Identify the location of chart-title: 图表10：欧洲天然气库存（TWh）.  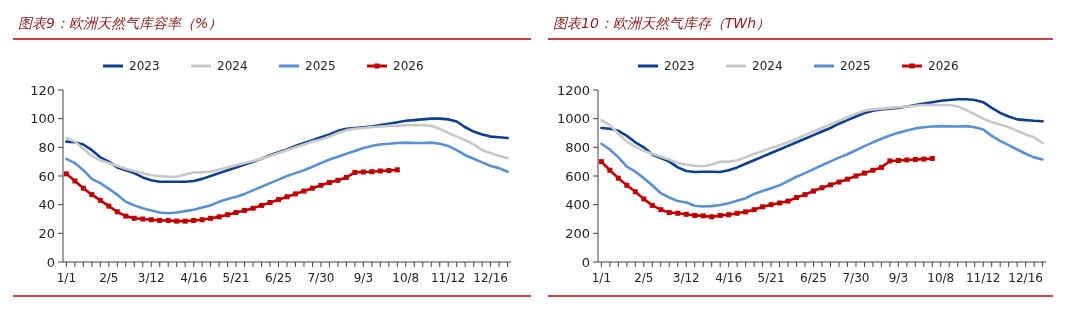
(662, 23).